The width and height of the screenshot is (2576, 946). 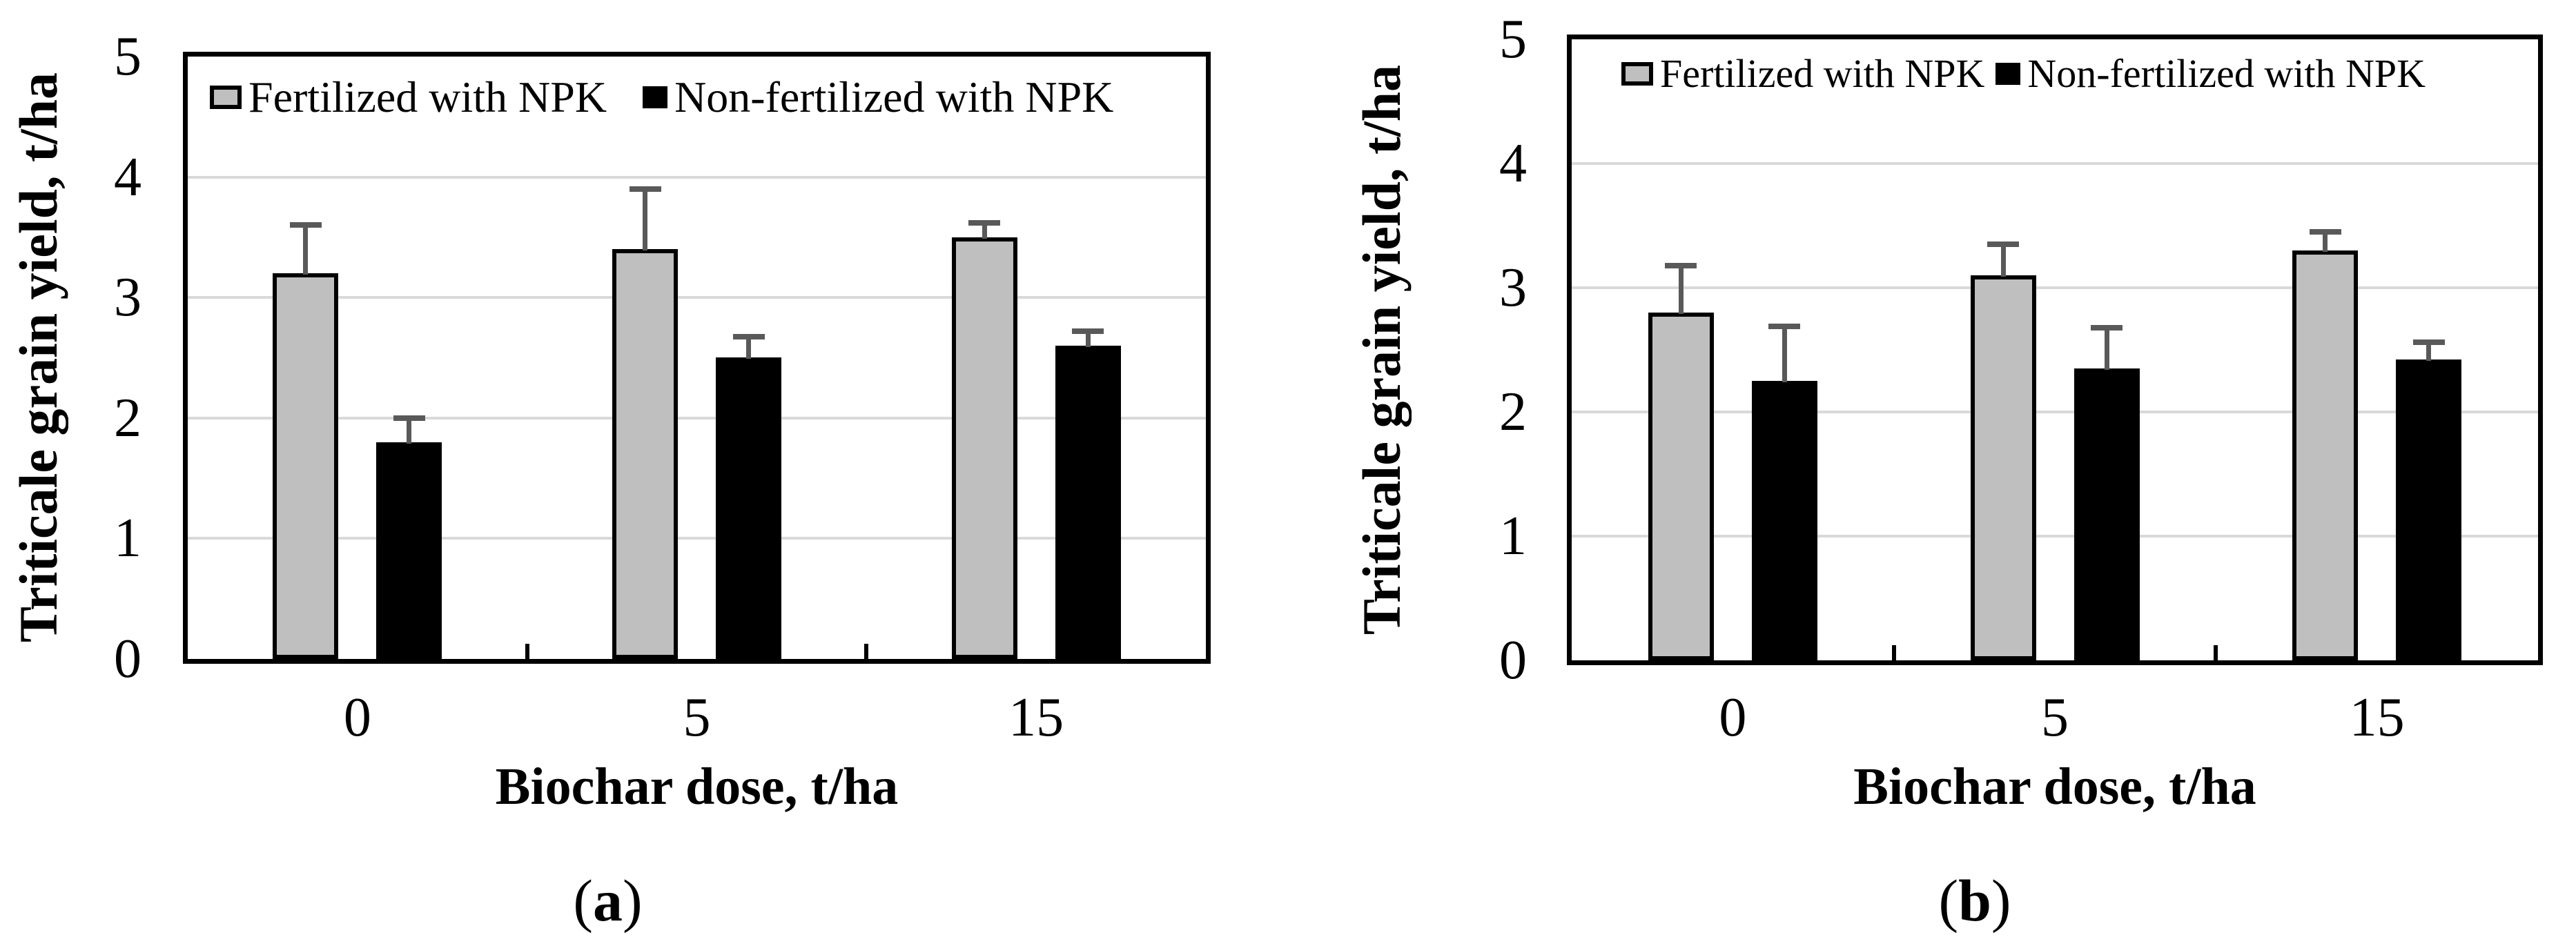 I want to click on y-axis-title-text: Triticale grain yield, t/ha, so click(x=1382, y=349).